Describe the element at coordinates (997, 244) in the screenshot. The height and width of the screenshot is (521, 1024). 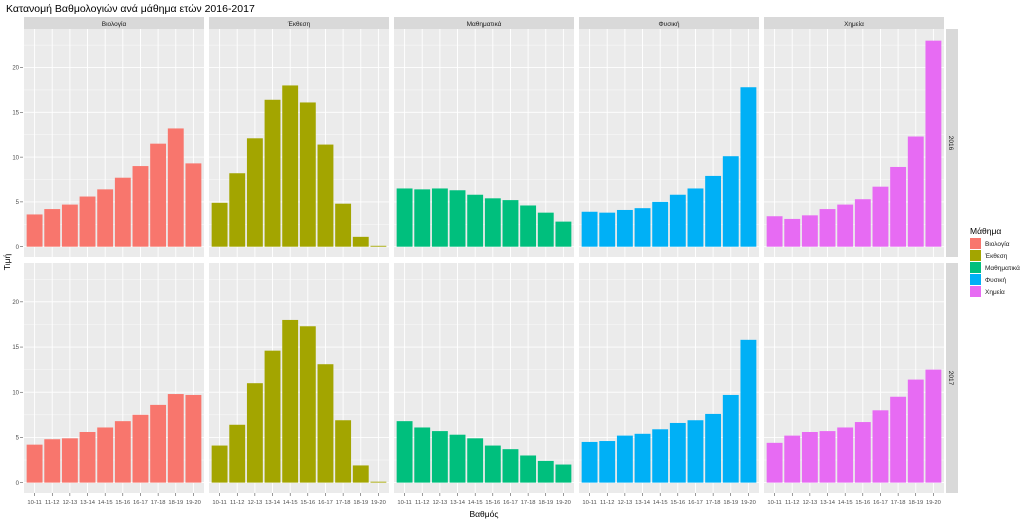
I see `legend-label: Βιολογία` at that location.